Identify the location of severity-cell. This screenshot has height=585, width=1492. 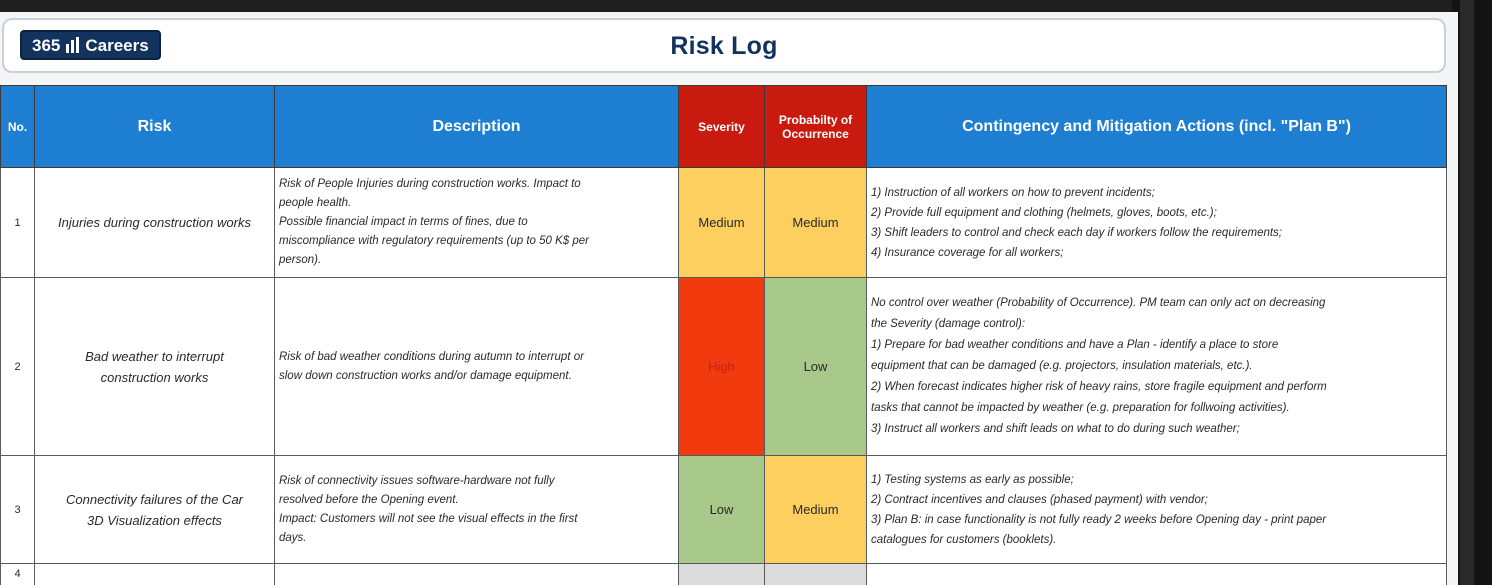
(721, 574).